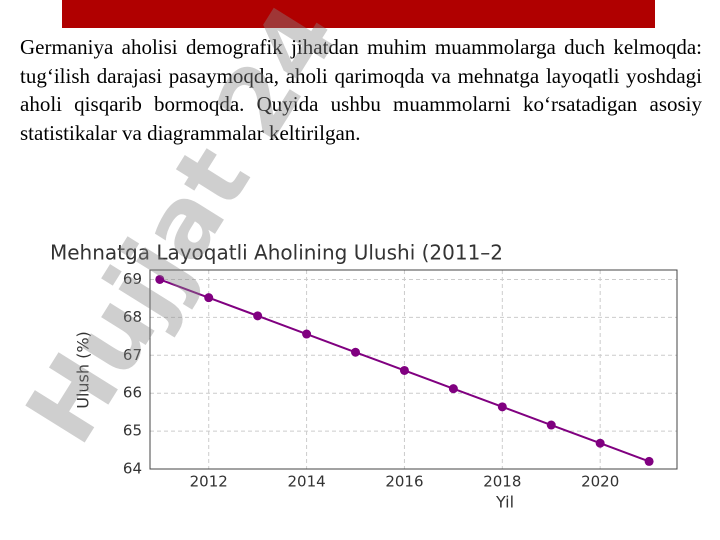 The width and height of the screenshot is (720, 540). Describe the element at coordinates (132, 393) in the screenshot. I see `y-tick-label: 66` at that location.